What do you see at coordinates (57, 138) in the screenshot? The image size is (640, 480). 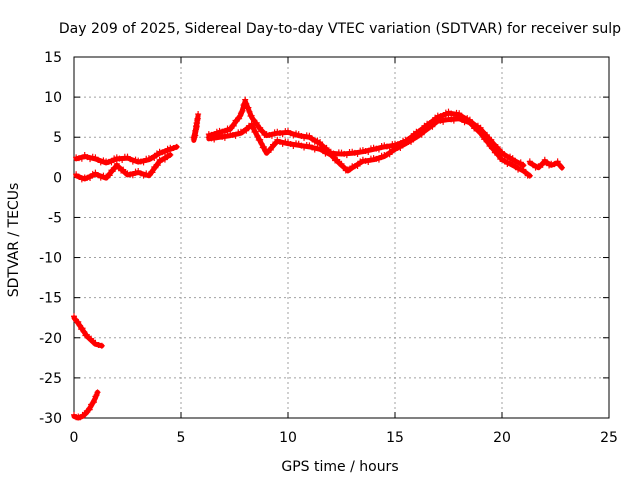 I see `y-tick-label: 5` at bounding box center [57, 138].